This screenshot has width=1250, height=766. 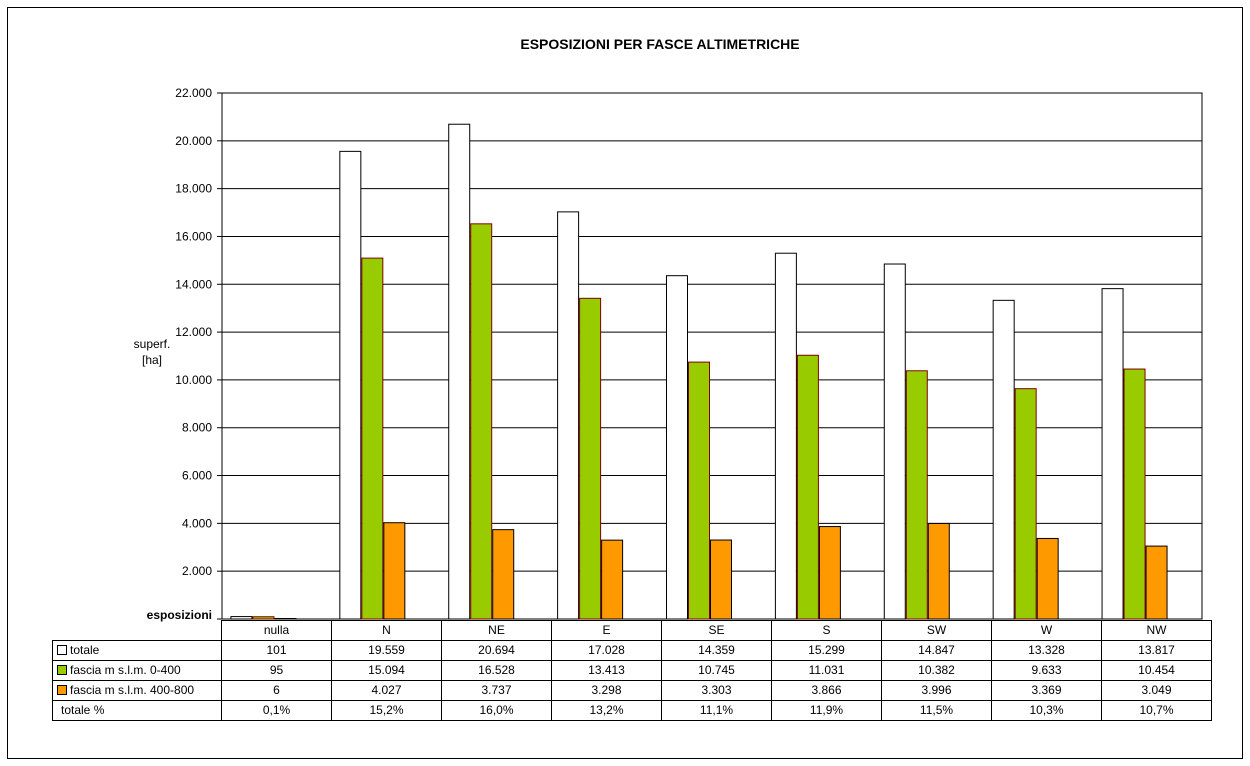 What do you see at coordinates (1156, 670) in the screenshot?
I see `table-cell: 10.454` at bounding box center [1156, 670].